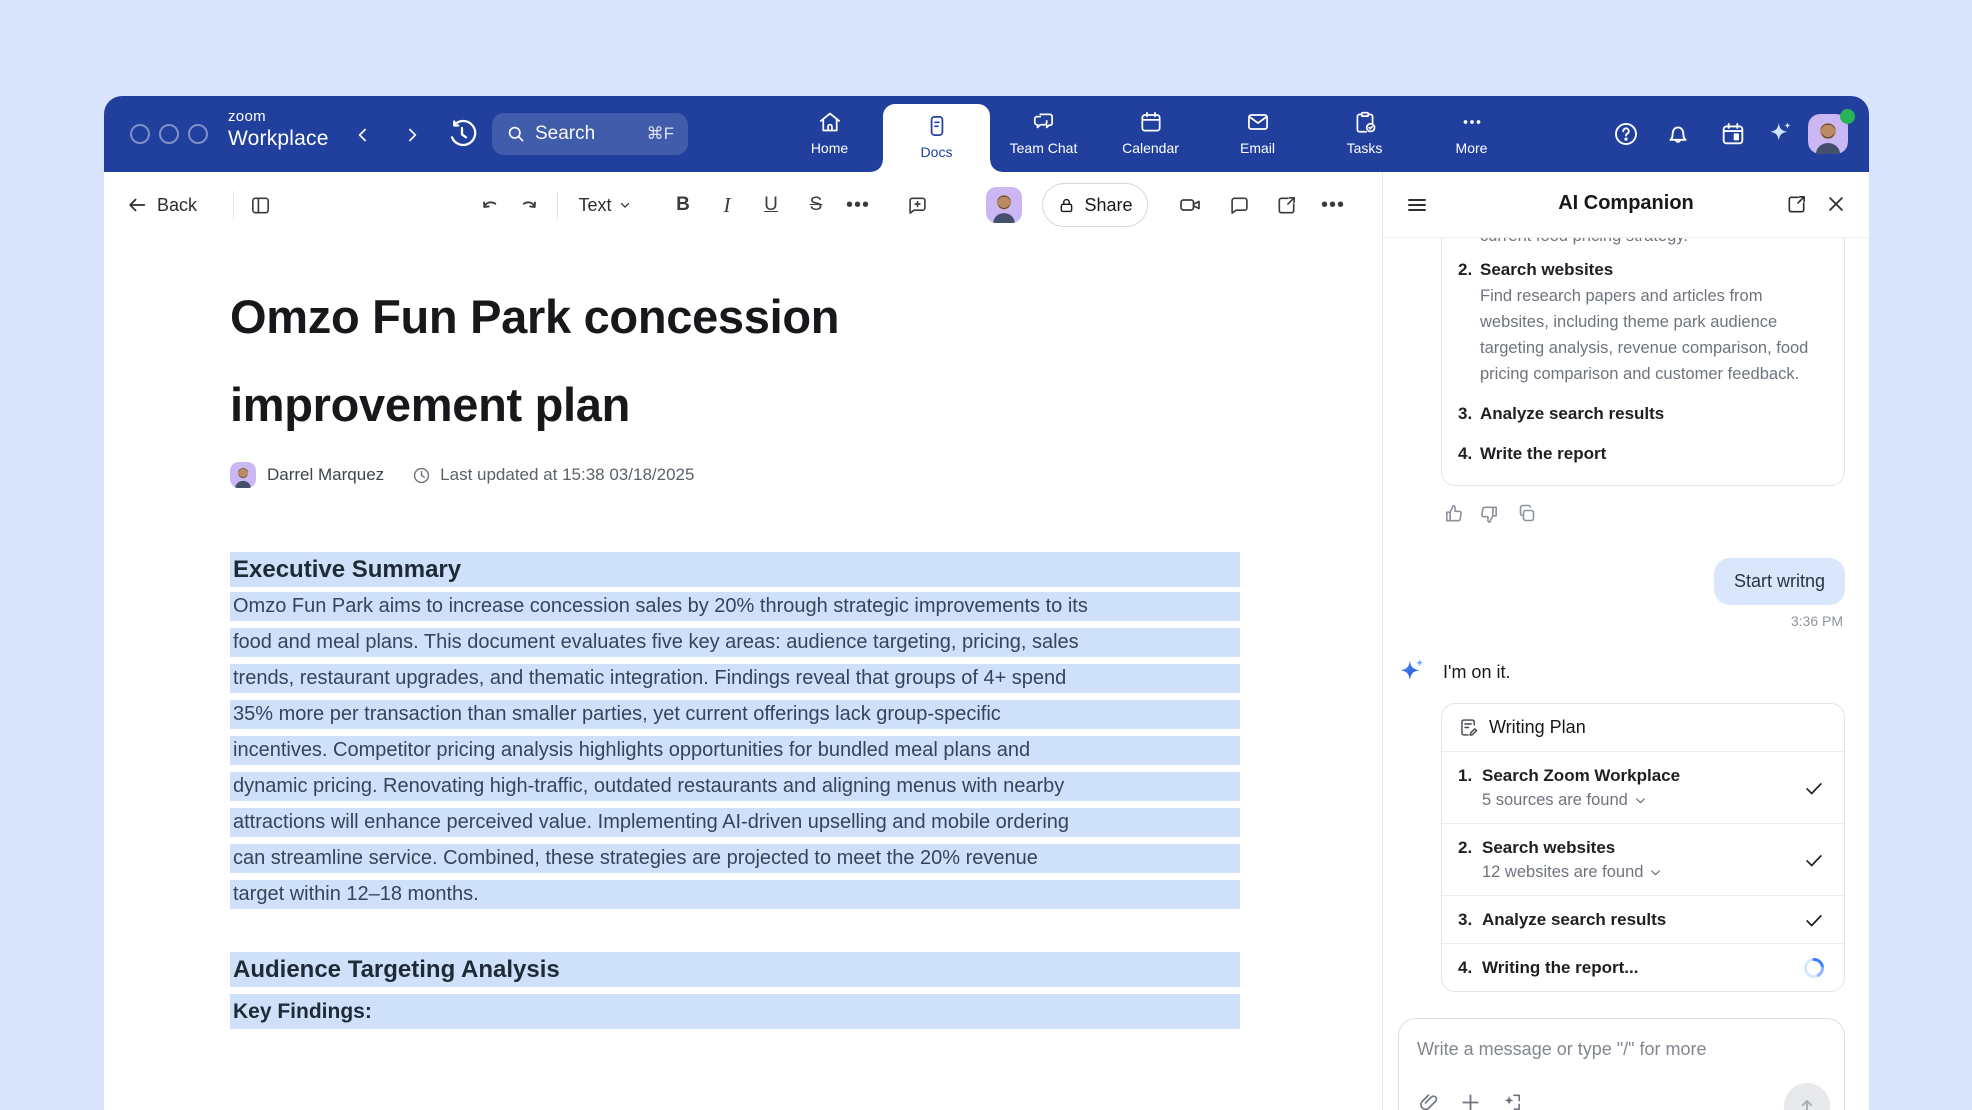 Image resolution: width=1972 pixels, height=1110 pixels. What do you see at coordinates (857, 204) in the screenshot?
I see `more-formatting-button: •••` at bounding box center [857, 204].